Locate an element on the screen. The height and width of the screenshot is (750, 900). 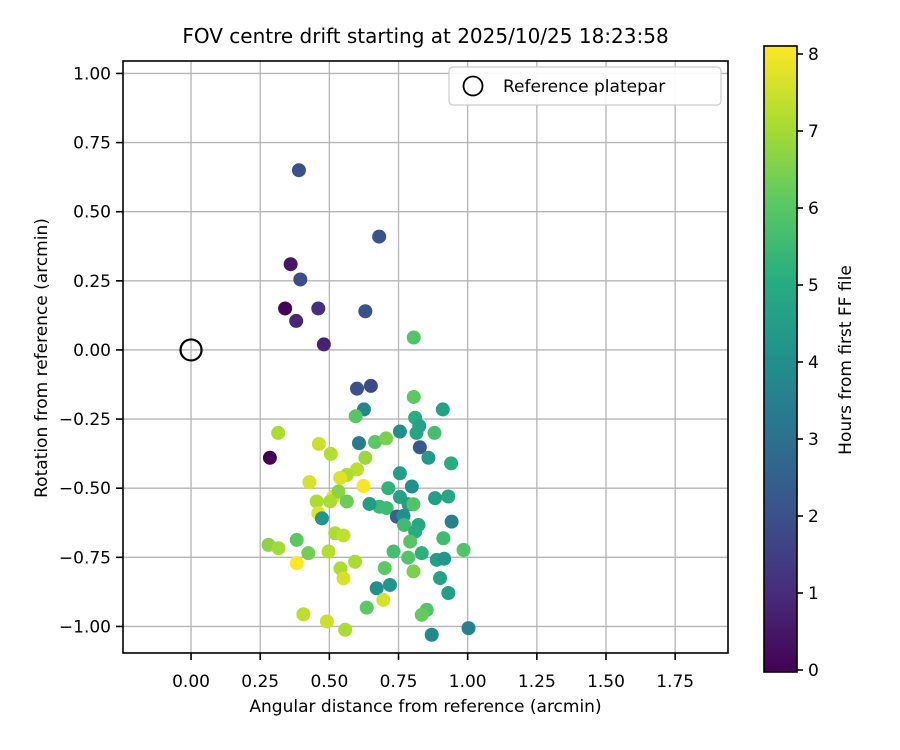
x-axis-tick-label: 0.00 is located at coordinates (191, 682).